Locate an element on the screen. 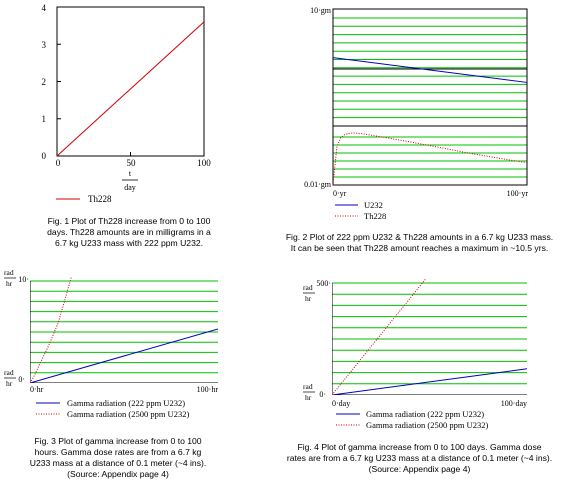  fig1-ytick-1: 1 is located at coordinates (44, 119).